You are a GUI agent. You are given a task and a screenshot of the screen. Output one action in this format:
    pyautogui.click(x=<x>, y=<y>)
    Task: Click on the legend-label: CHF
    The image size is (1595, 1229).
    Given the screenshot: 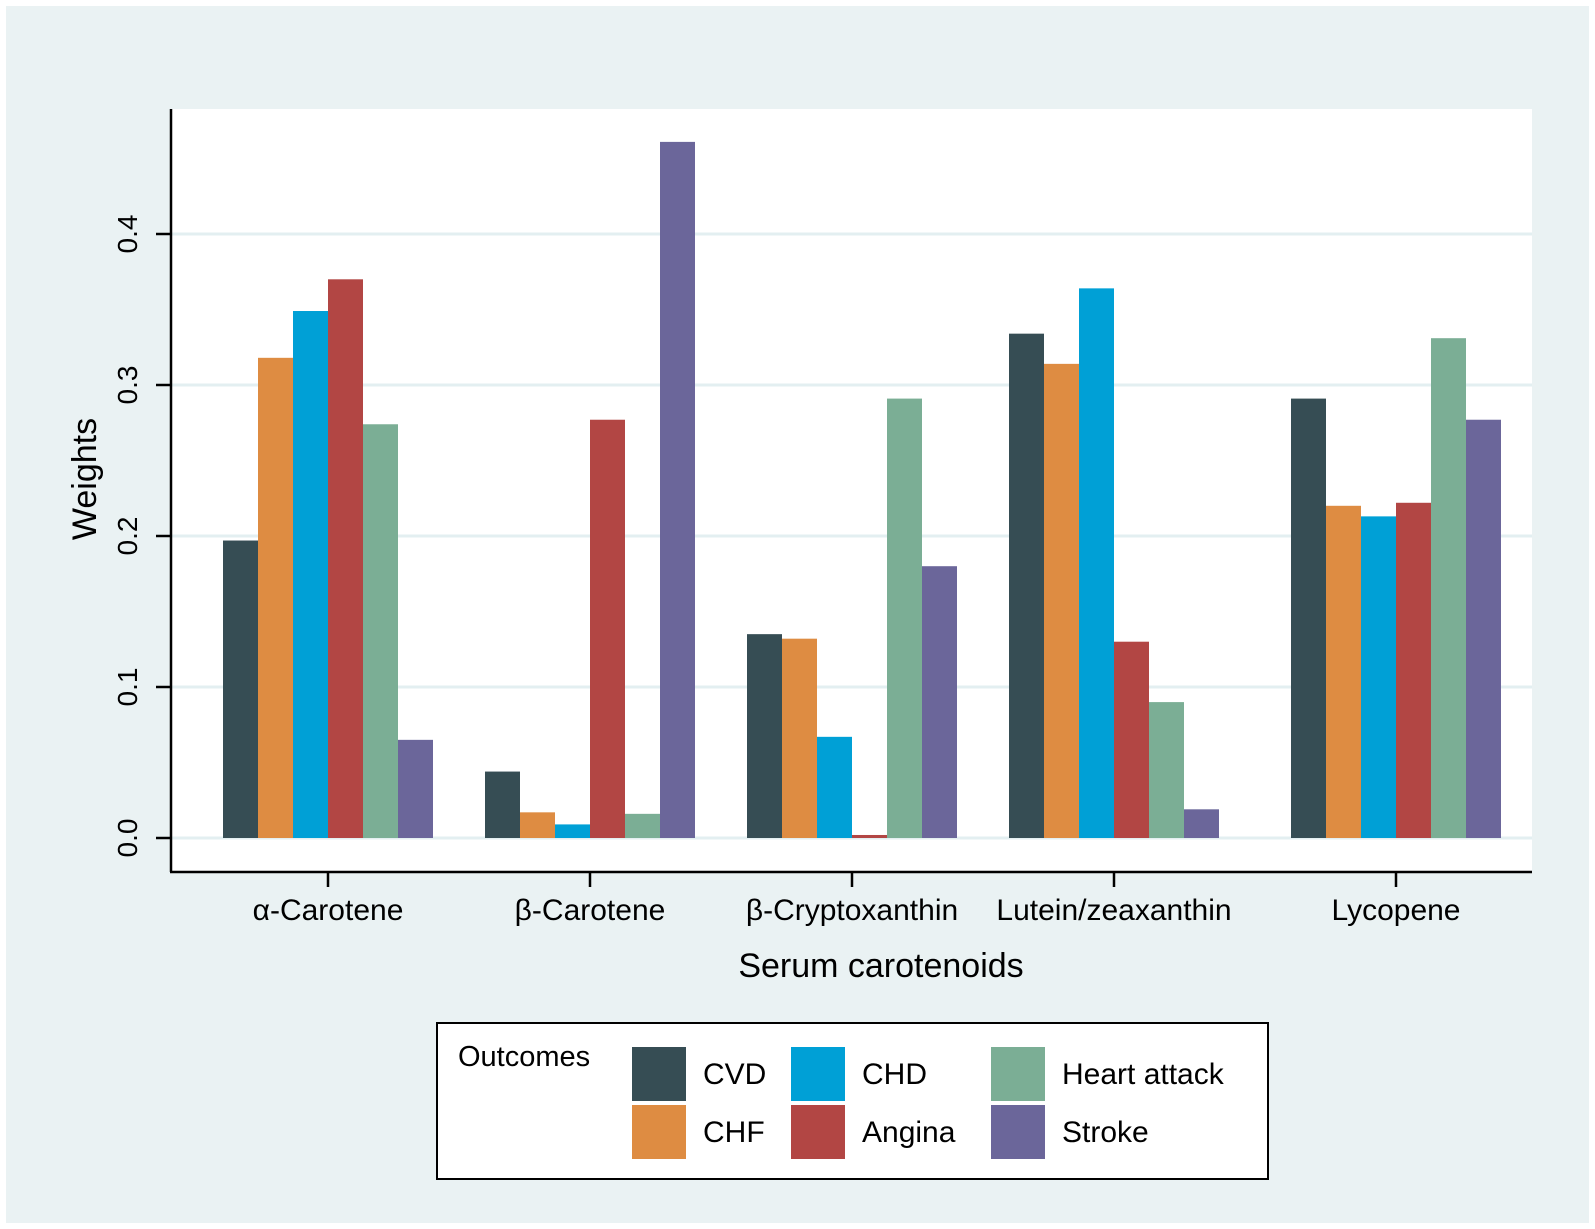 What is the action you would take?
    pyautogui.click(x=734, y=1132)
    